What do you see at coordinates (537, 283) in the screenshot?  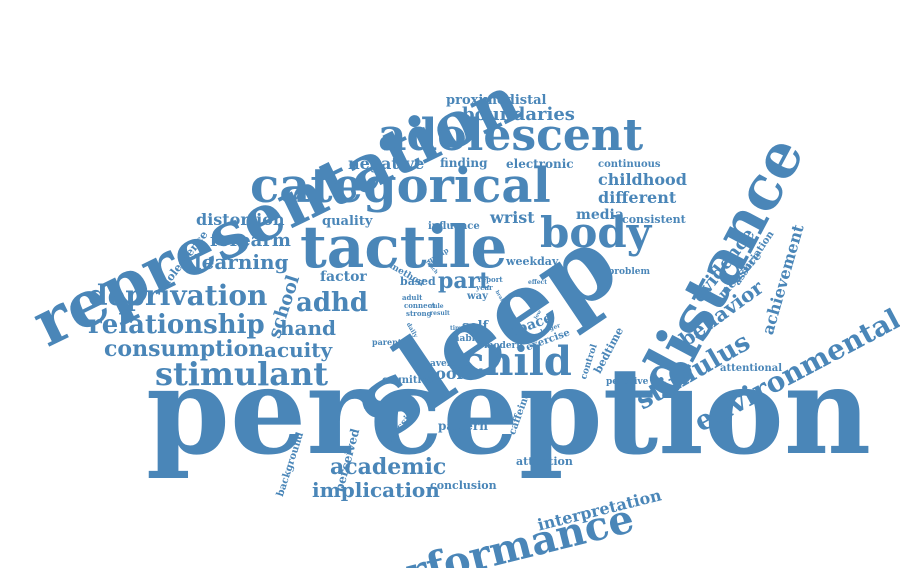 I see `word-effect: effect` at bounding box center [537, 283].